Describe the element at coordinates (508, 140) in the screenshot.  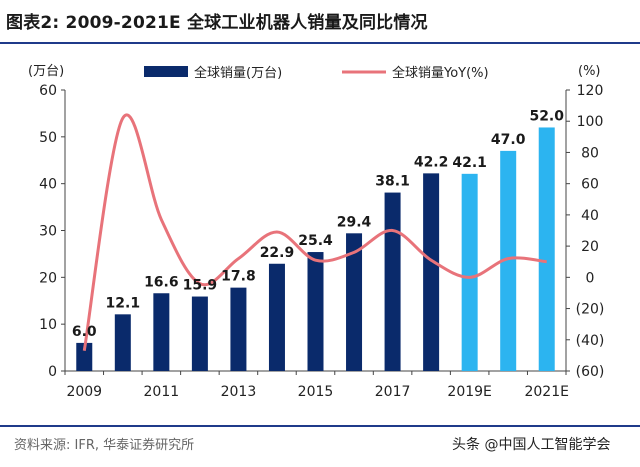
I see `bar-data-label-2020E: 47.0` at that location.